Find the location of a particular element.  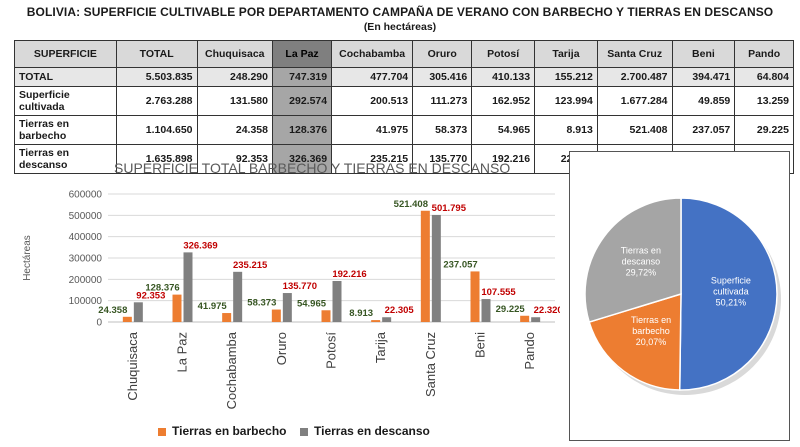

table-cell: 192.216 is located at coordinates (503, 159).